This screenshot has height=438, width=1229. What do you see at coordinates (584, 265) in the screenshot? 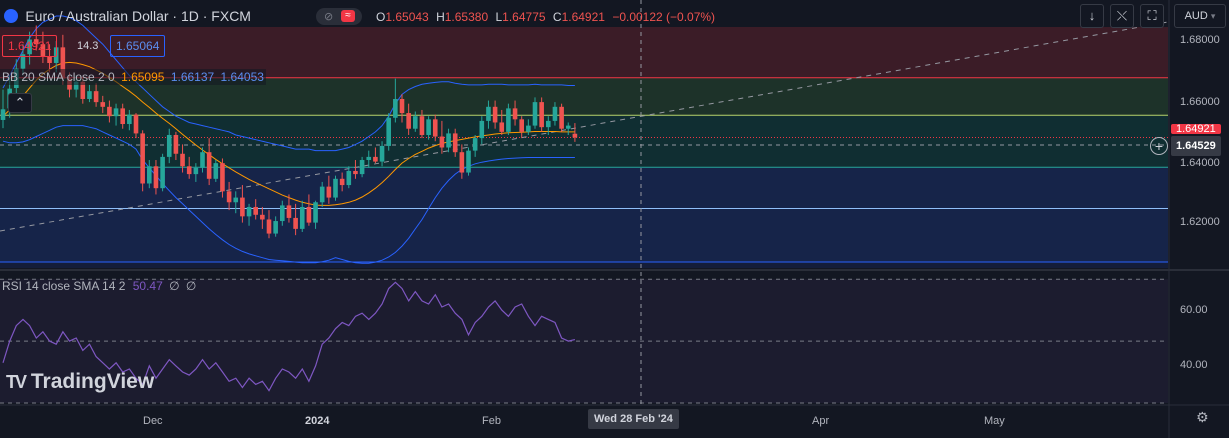
I see `level-zone` at bounding box center [584, 265].